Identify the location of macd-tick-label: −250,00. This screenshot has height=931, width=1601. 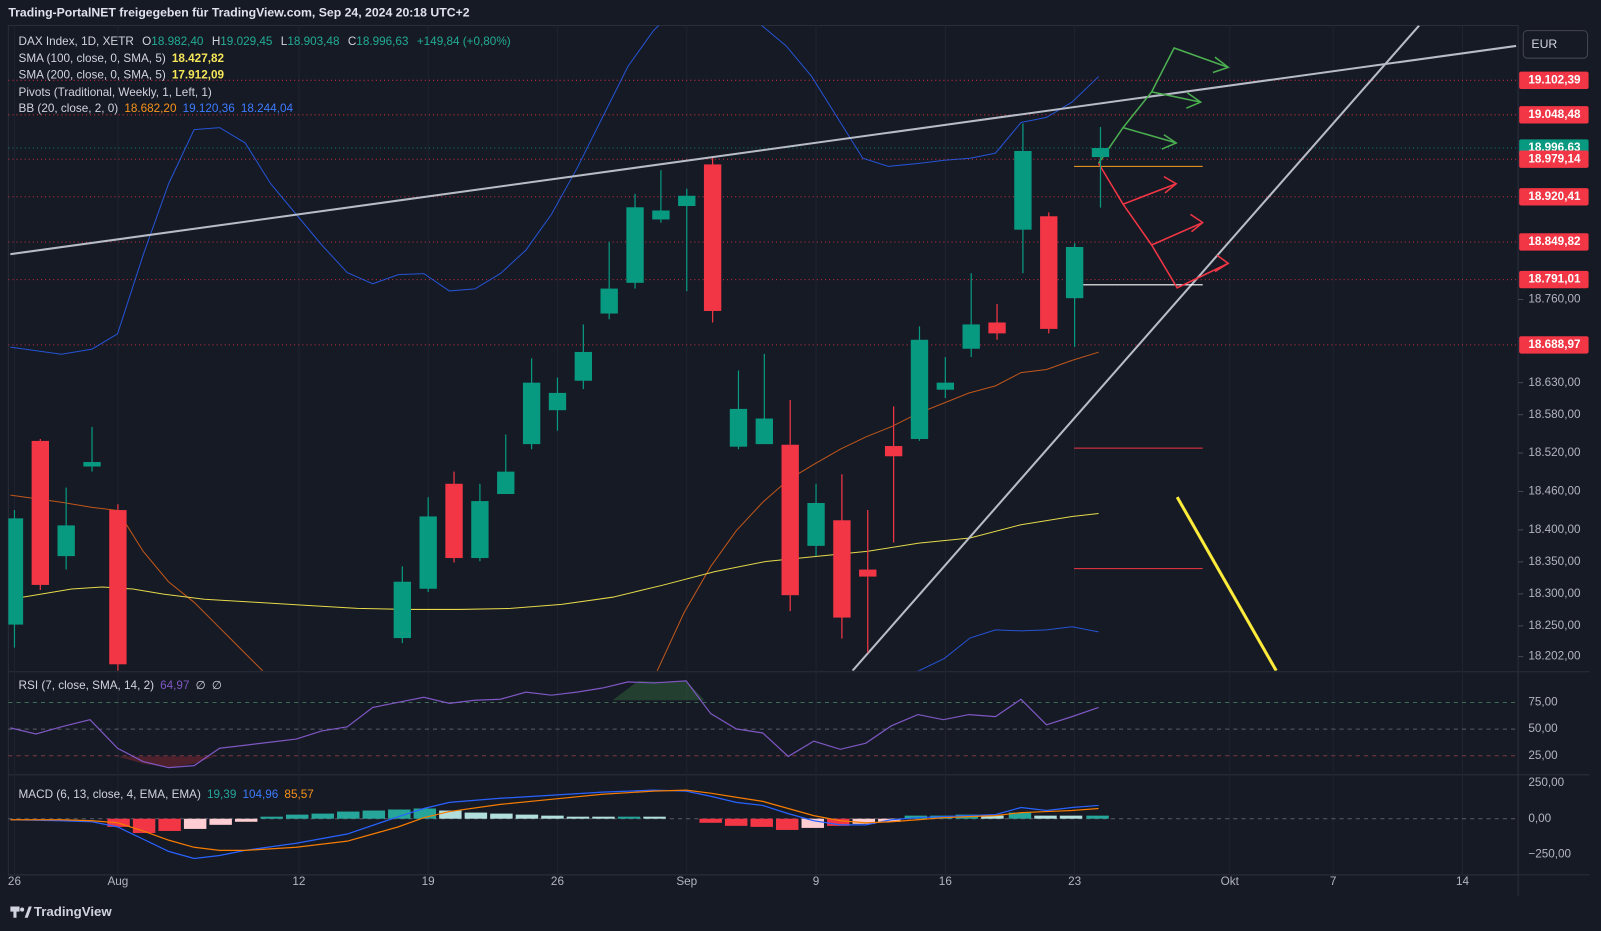
(1549, 854).